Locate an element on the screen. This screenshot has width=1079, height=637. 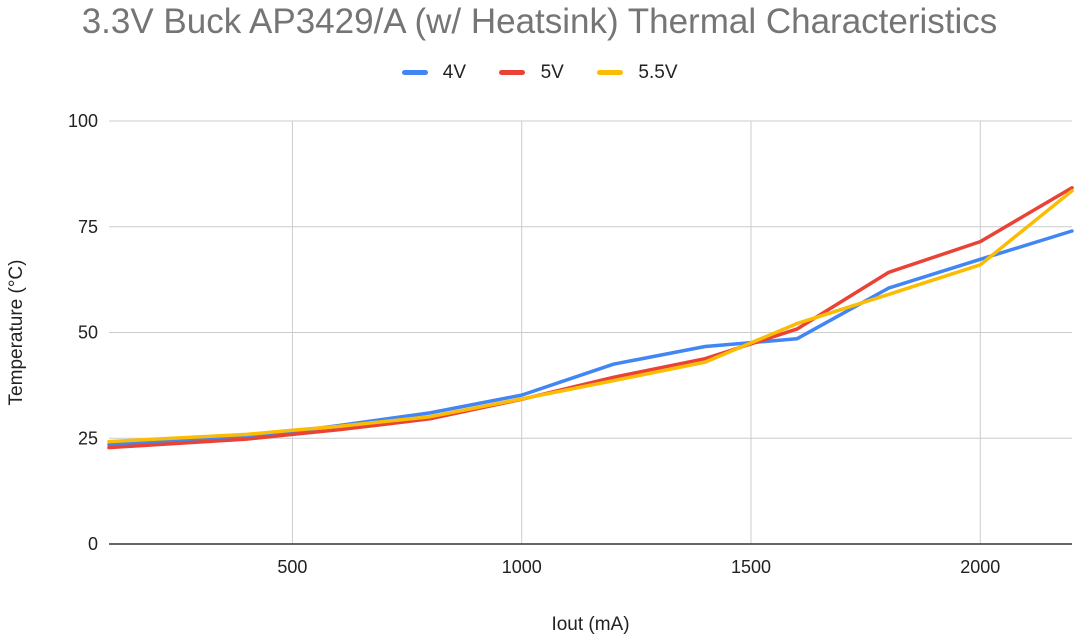
legend-label-5-5v: 5.5V is located at coordinates (658, 72).